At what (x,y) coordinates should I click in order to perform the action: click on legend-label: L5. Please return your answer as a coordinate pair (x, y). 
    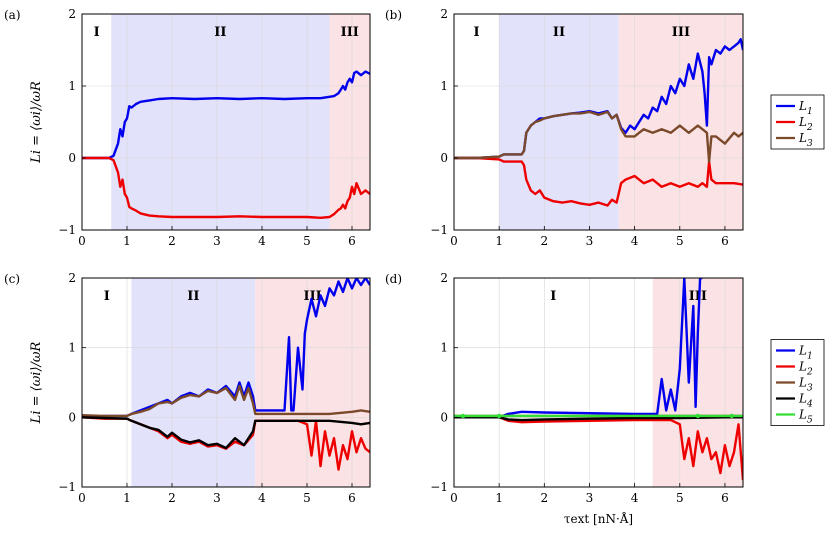
    Looking at the image, I should click on (805, 417).